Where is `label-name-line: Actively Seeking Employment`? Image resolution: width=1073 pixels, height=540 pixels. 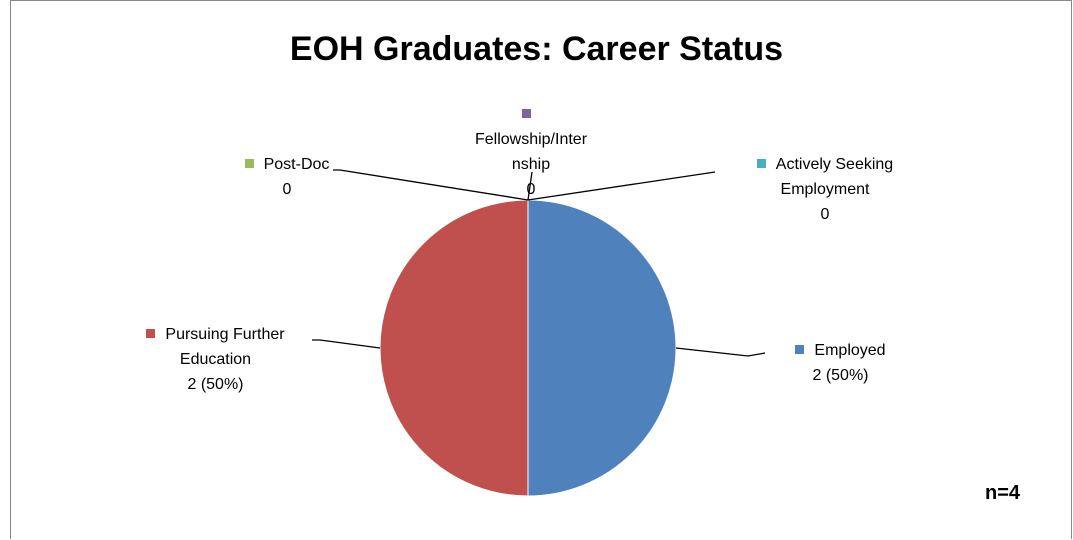 label-name-line: Actively Seeking Employment is located at coordinates (825, 177).